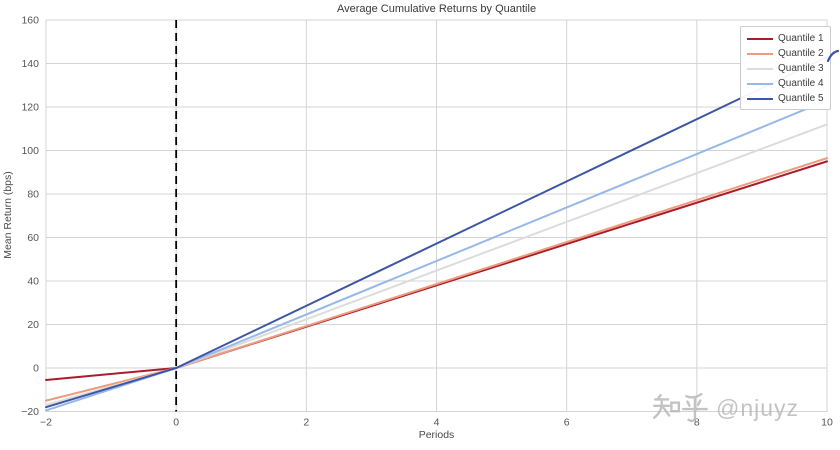 This screenshot has width=840, height=450. Describe the element at coordinates (33, 325) in the screenshot. I see `y-tick-label: 20` at that location.